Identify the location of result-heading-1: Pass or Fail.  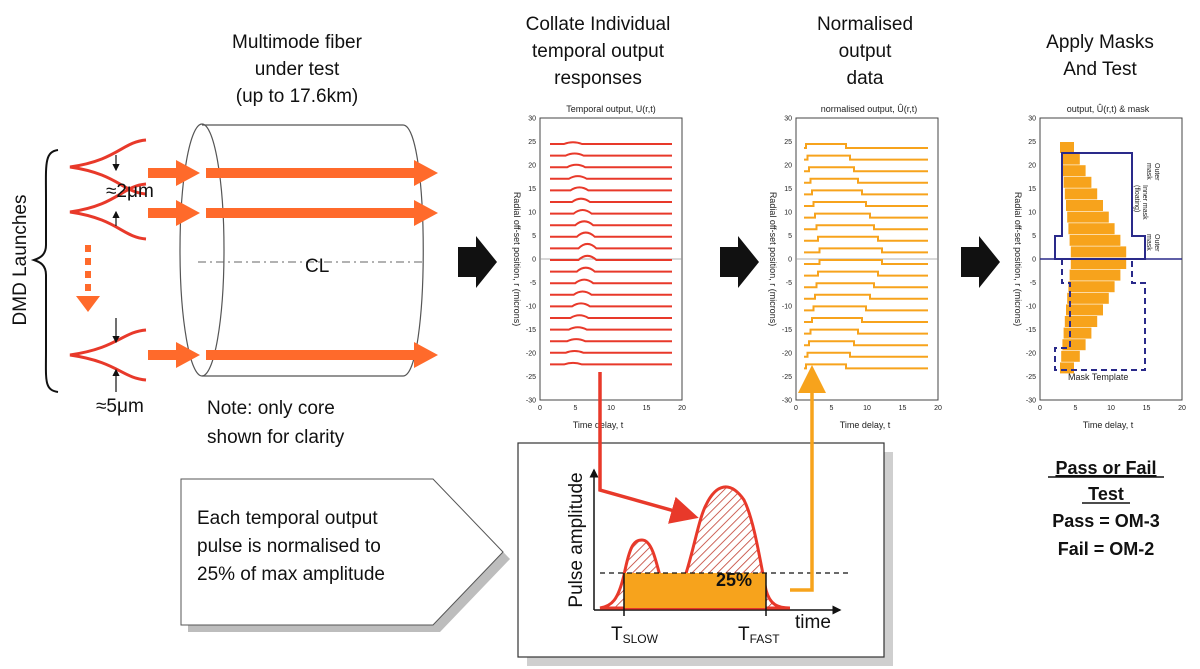
(1105, 468).